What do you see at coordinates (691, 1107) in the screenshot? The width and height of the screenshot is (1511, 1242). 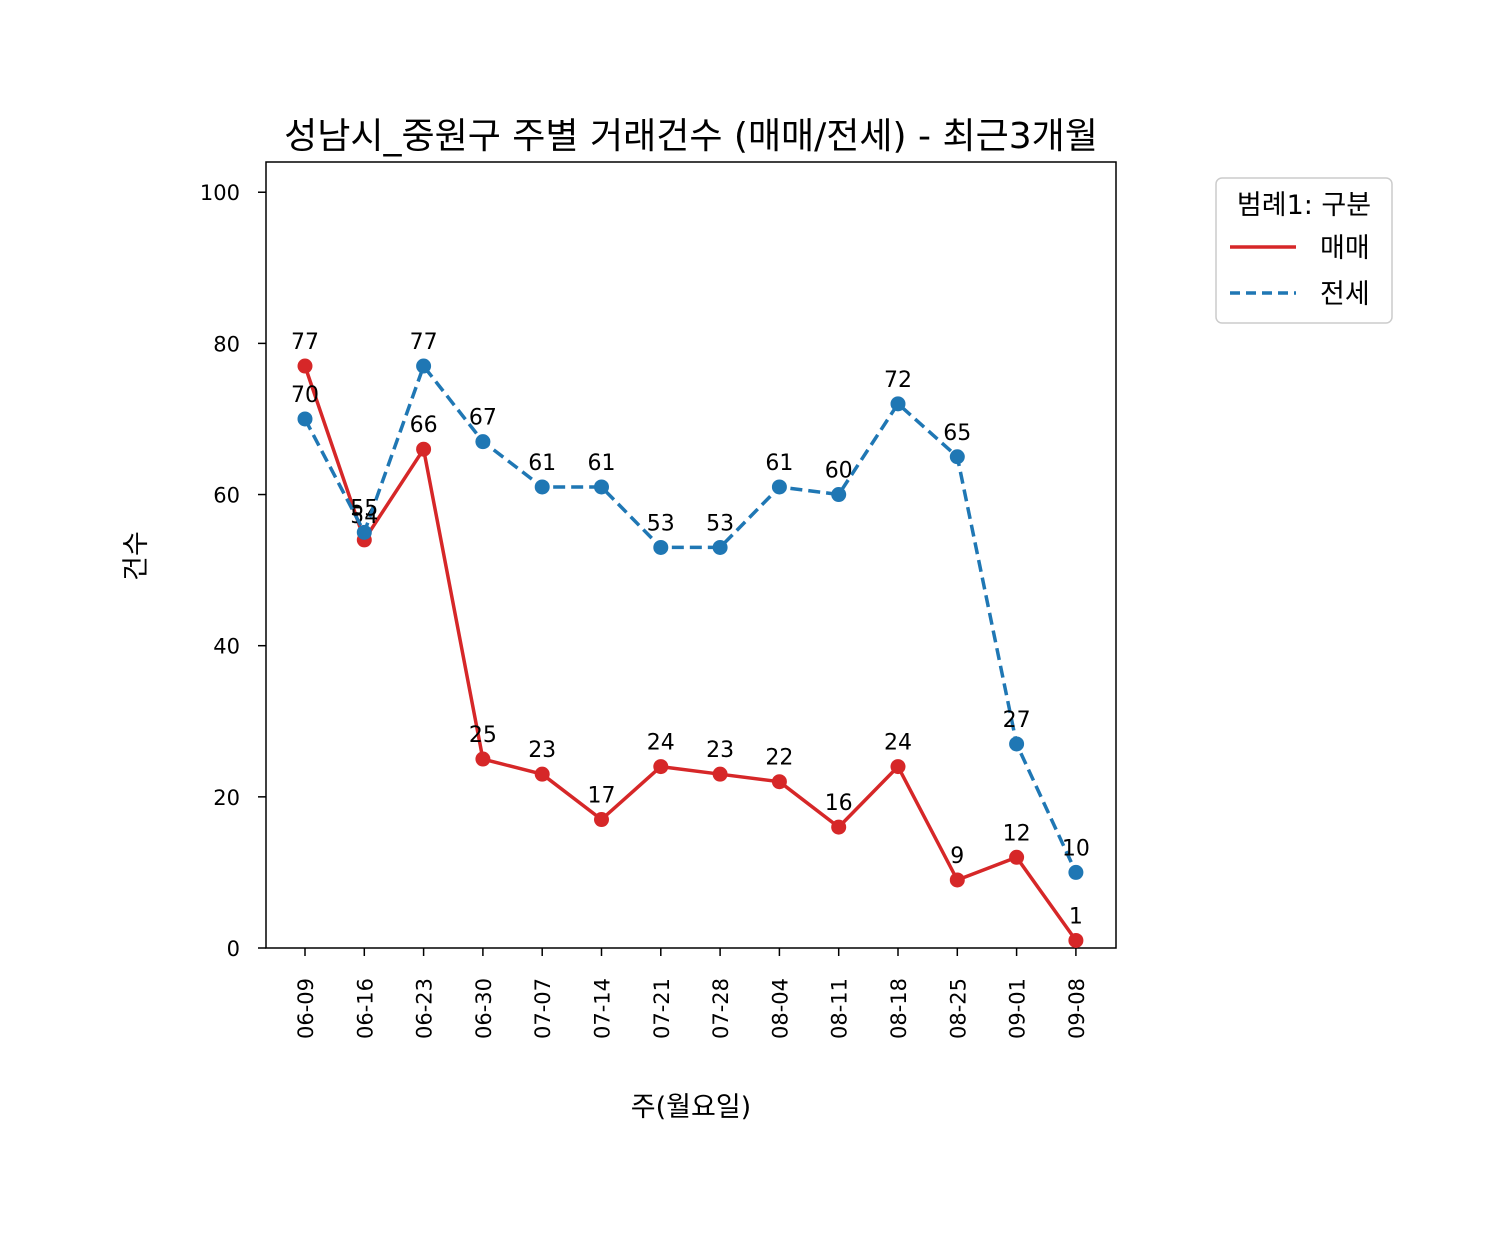 I see `x-axis-label: 주(월요일)` at bounding box center [691, 1107].